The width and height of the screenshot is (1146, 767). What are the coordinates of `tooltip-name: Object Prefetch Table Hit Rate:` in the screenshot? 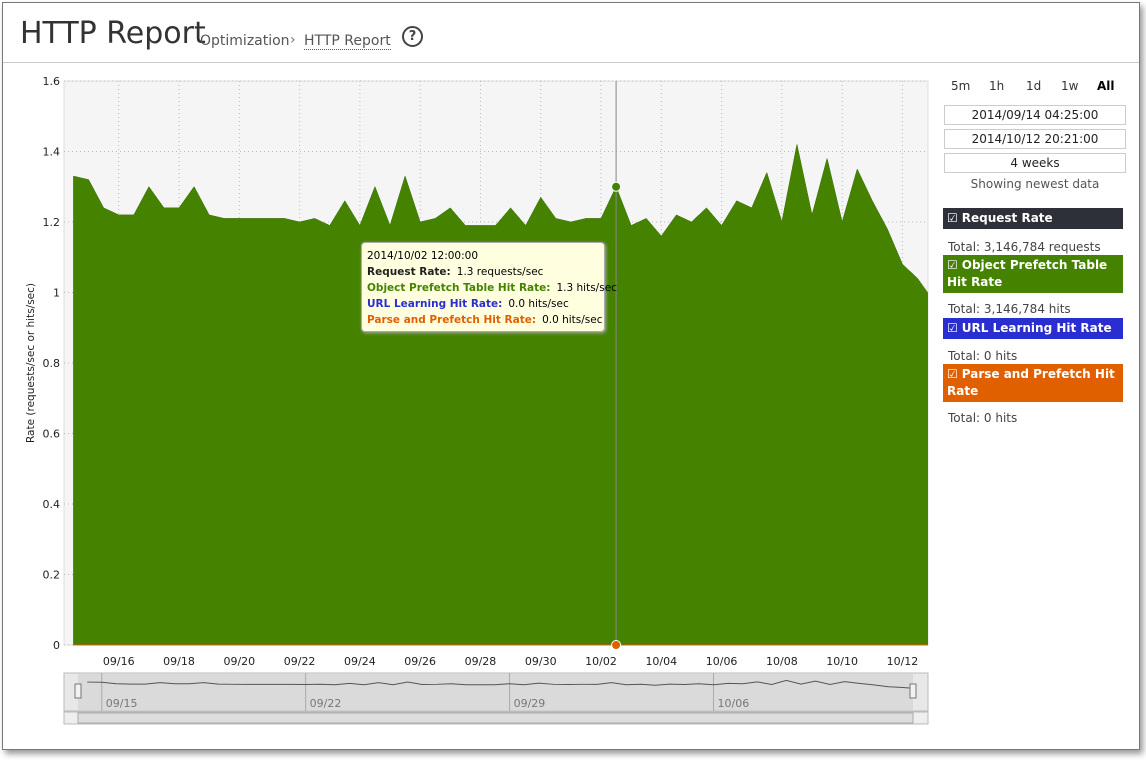 It's located at (459, 288).